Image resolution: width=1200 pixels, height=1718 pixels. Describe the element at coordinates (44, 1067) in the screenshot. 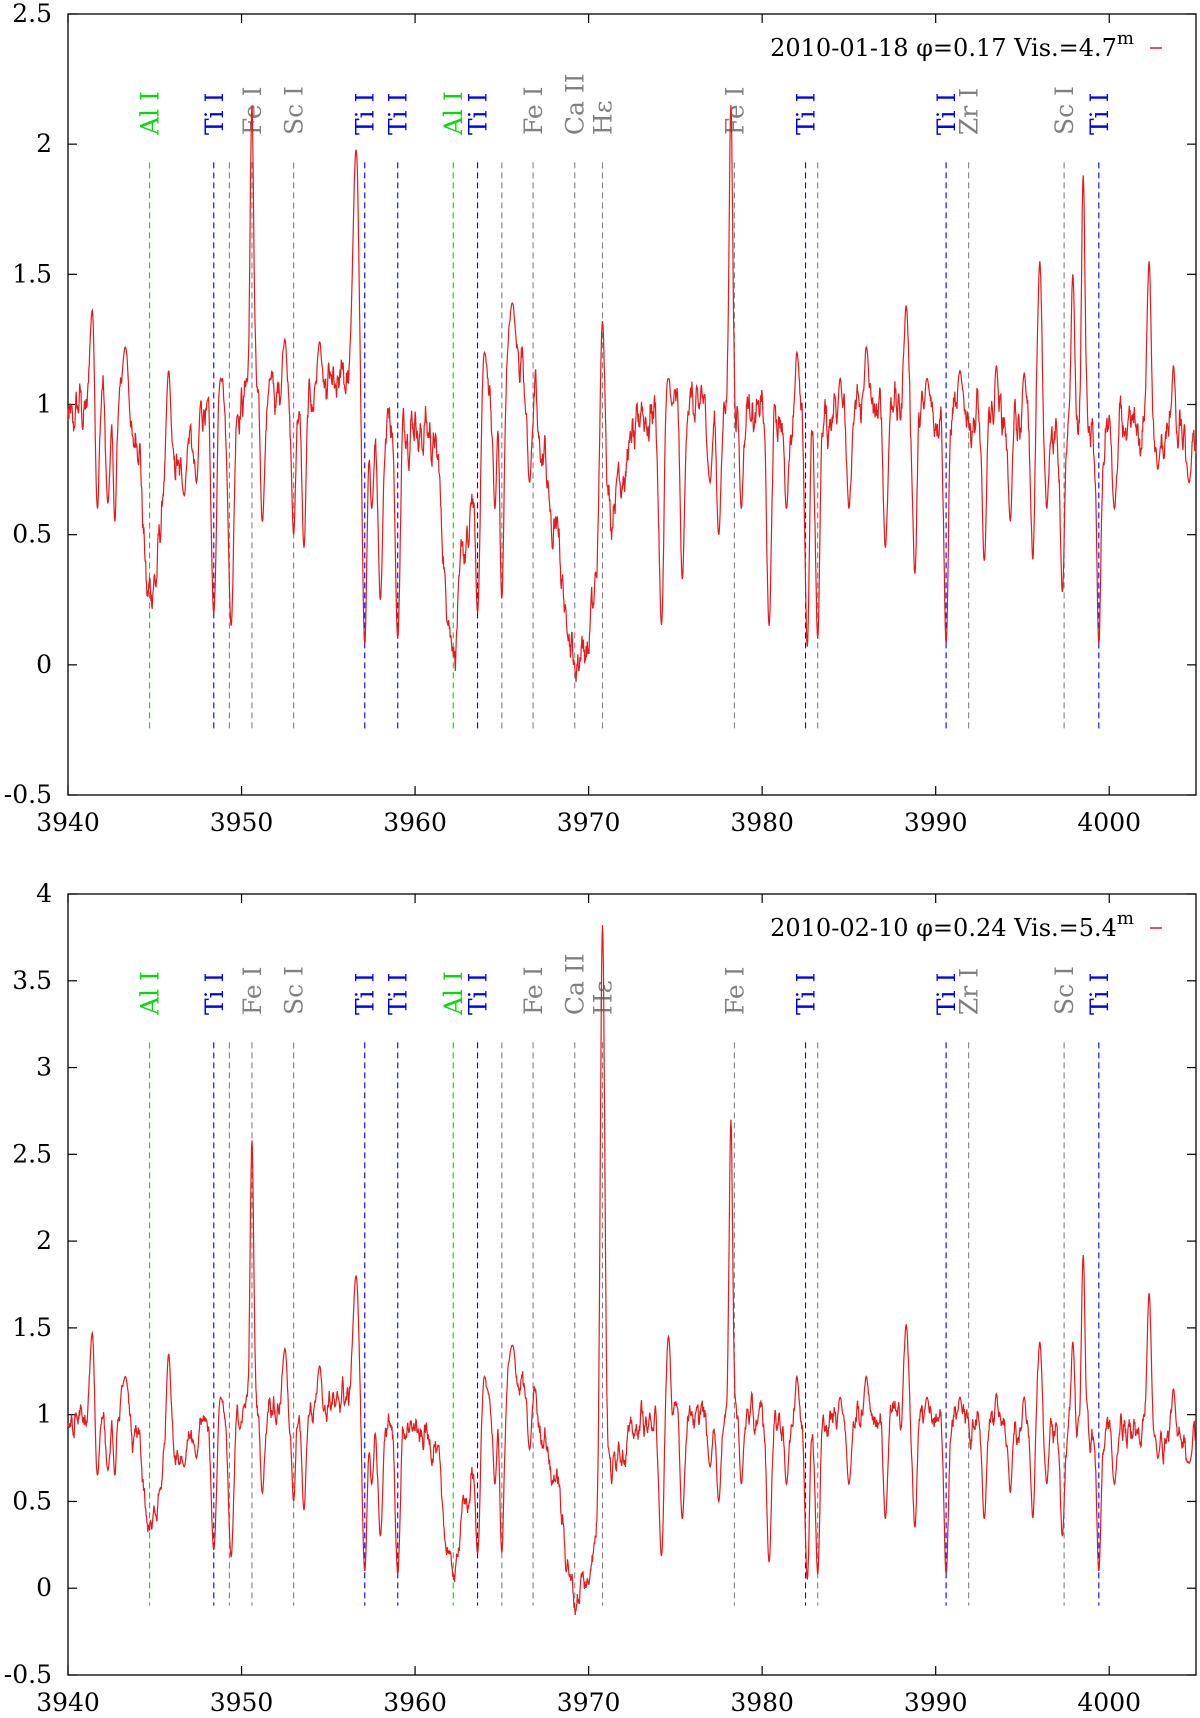

I see `y-tick-label: 3` at that location.